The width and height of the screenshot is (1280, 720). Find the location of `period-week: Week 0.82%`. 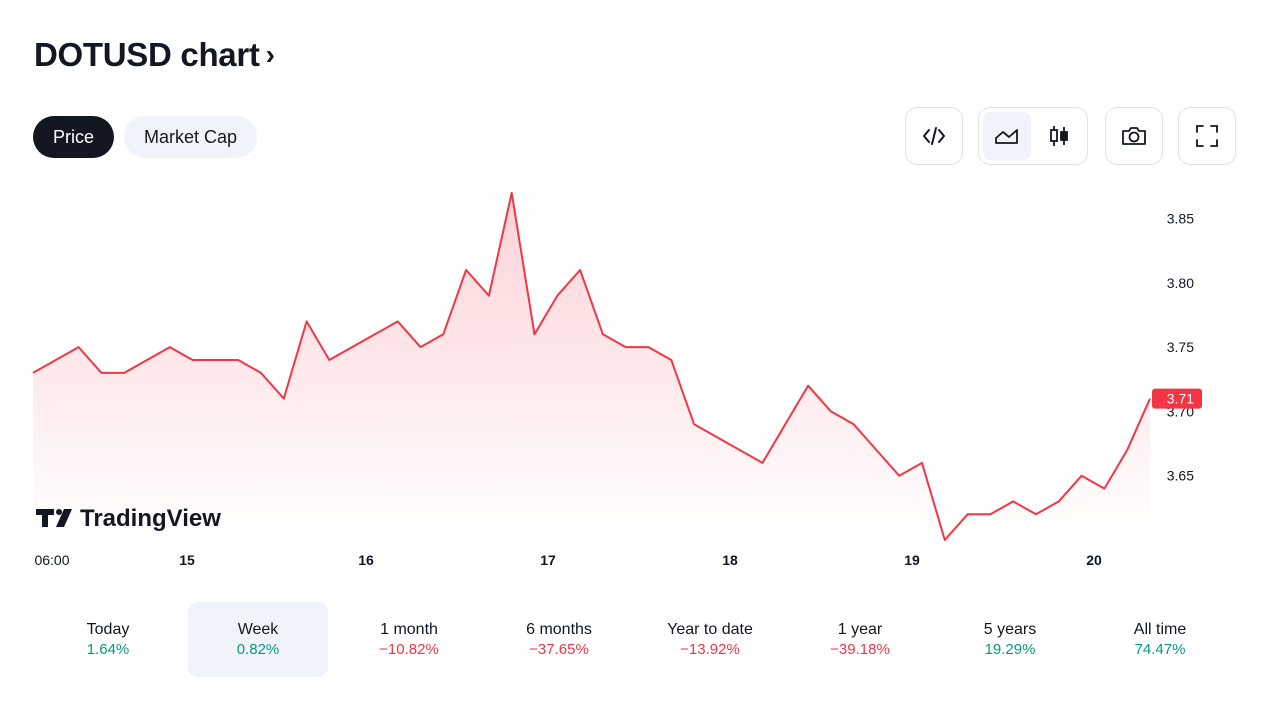

period-week: Week 0.82% is located at coordinates (258, 639).